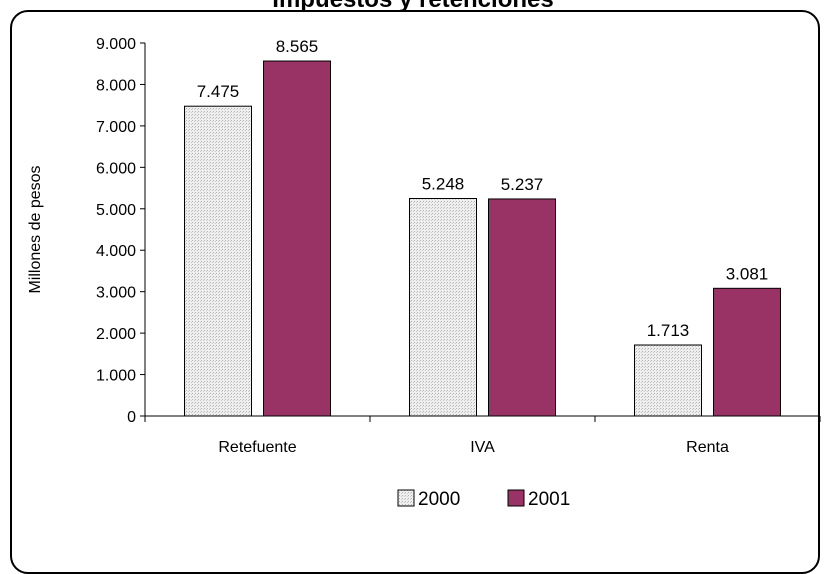  I want to click on legend-swatch-2000, so click(406, 498).